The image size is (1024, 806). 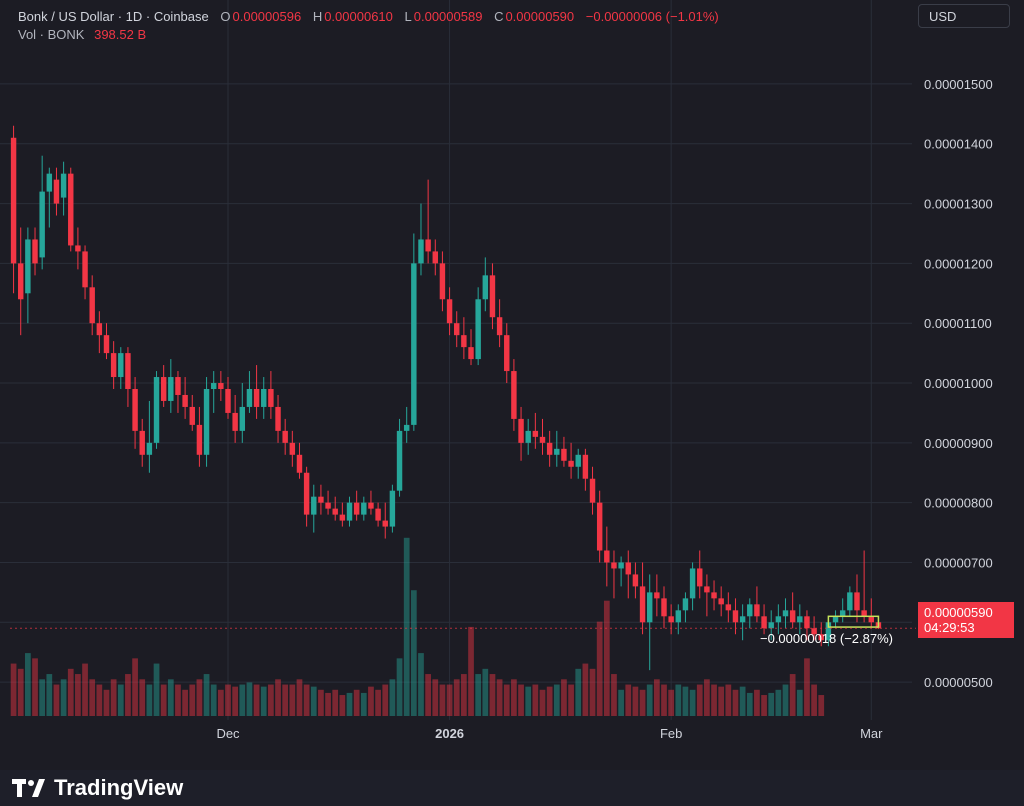 I want to click on countdown-timer: 04:29:53, so click(x=949, y=627).